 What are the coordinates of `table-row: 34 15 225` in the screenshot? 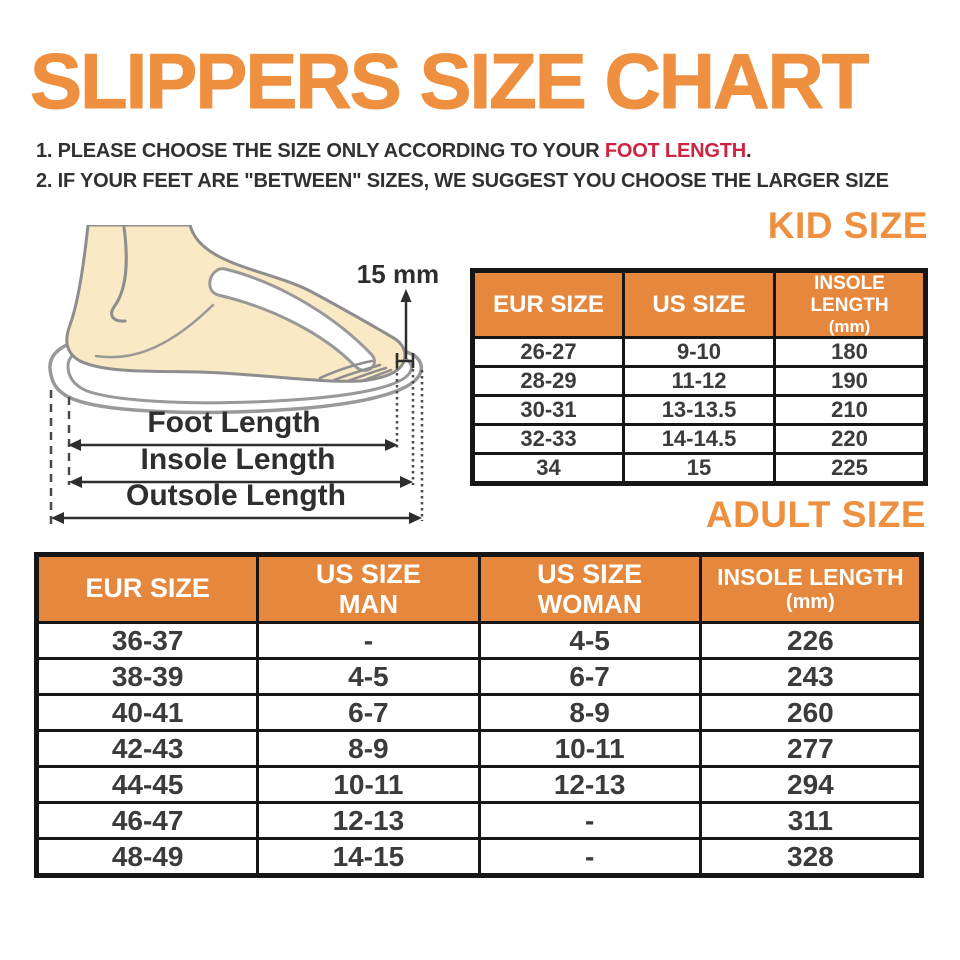 It's located at (699, 469).